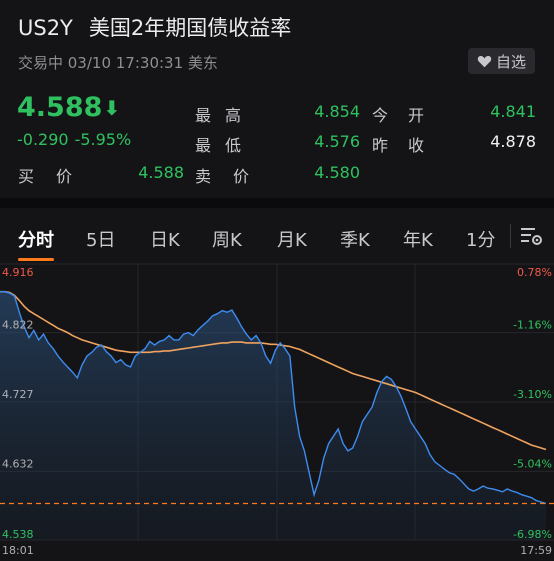 The image size is (554, 561). What do you see at coordinates (165, 240) in the screenshot?
I see `tab-daily: 日K` at bounding box center [165, 240].